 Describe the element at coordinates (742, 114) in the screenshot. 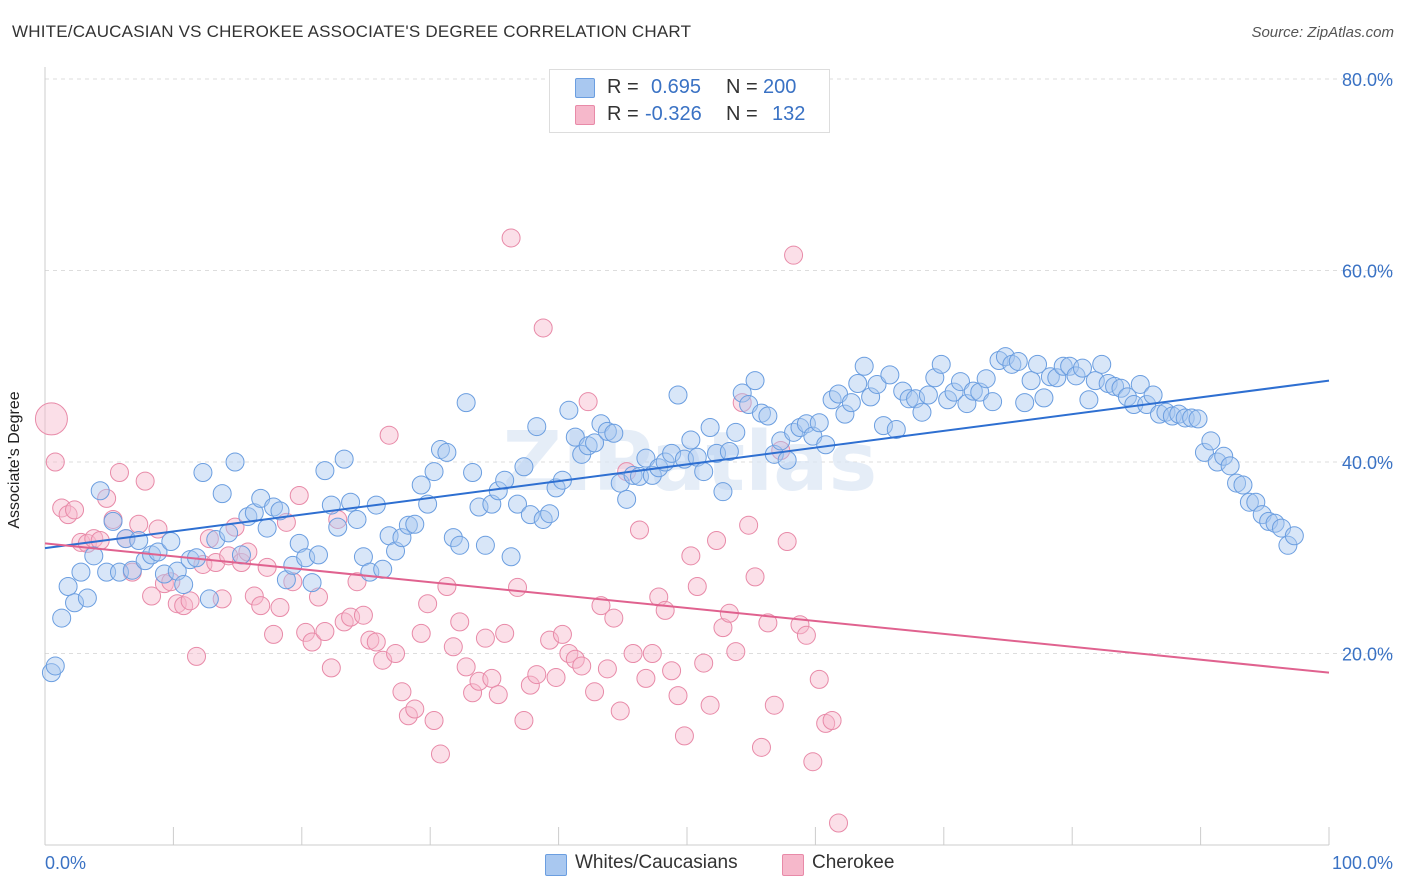

I see `legend-n-label: N =` at that location.